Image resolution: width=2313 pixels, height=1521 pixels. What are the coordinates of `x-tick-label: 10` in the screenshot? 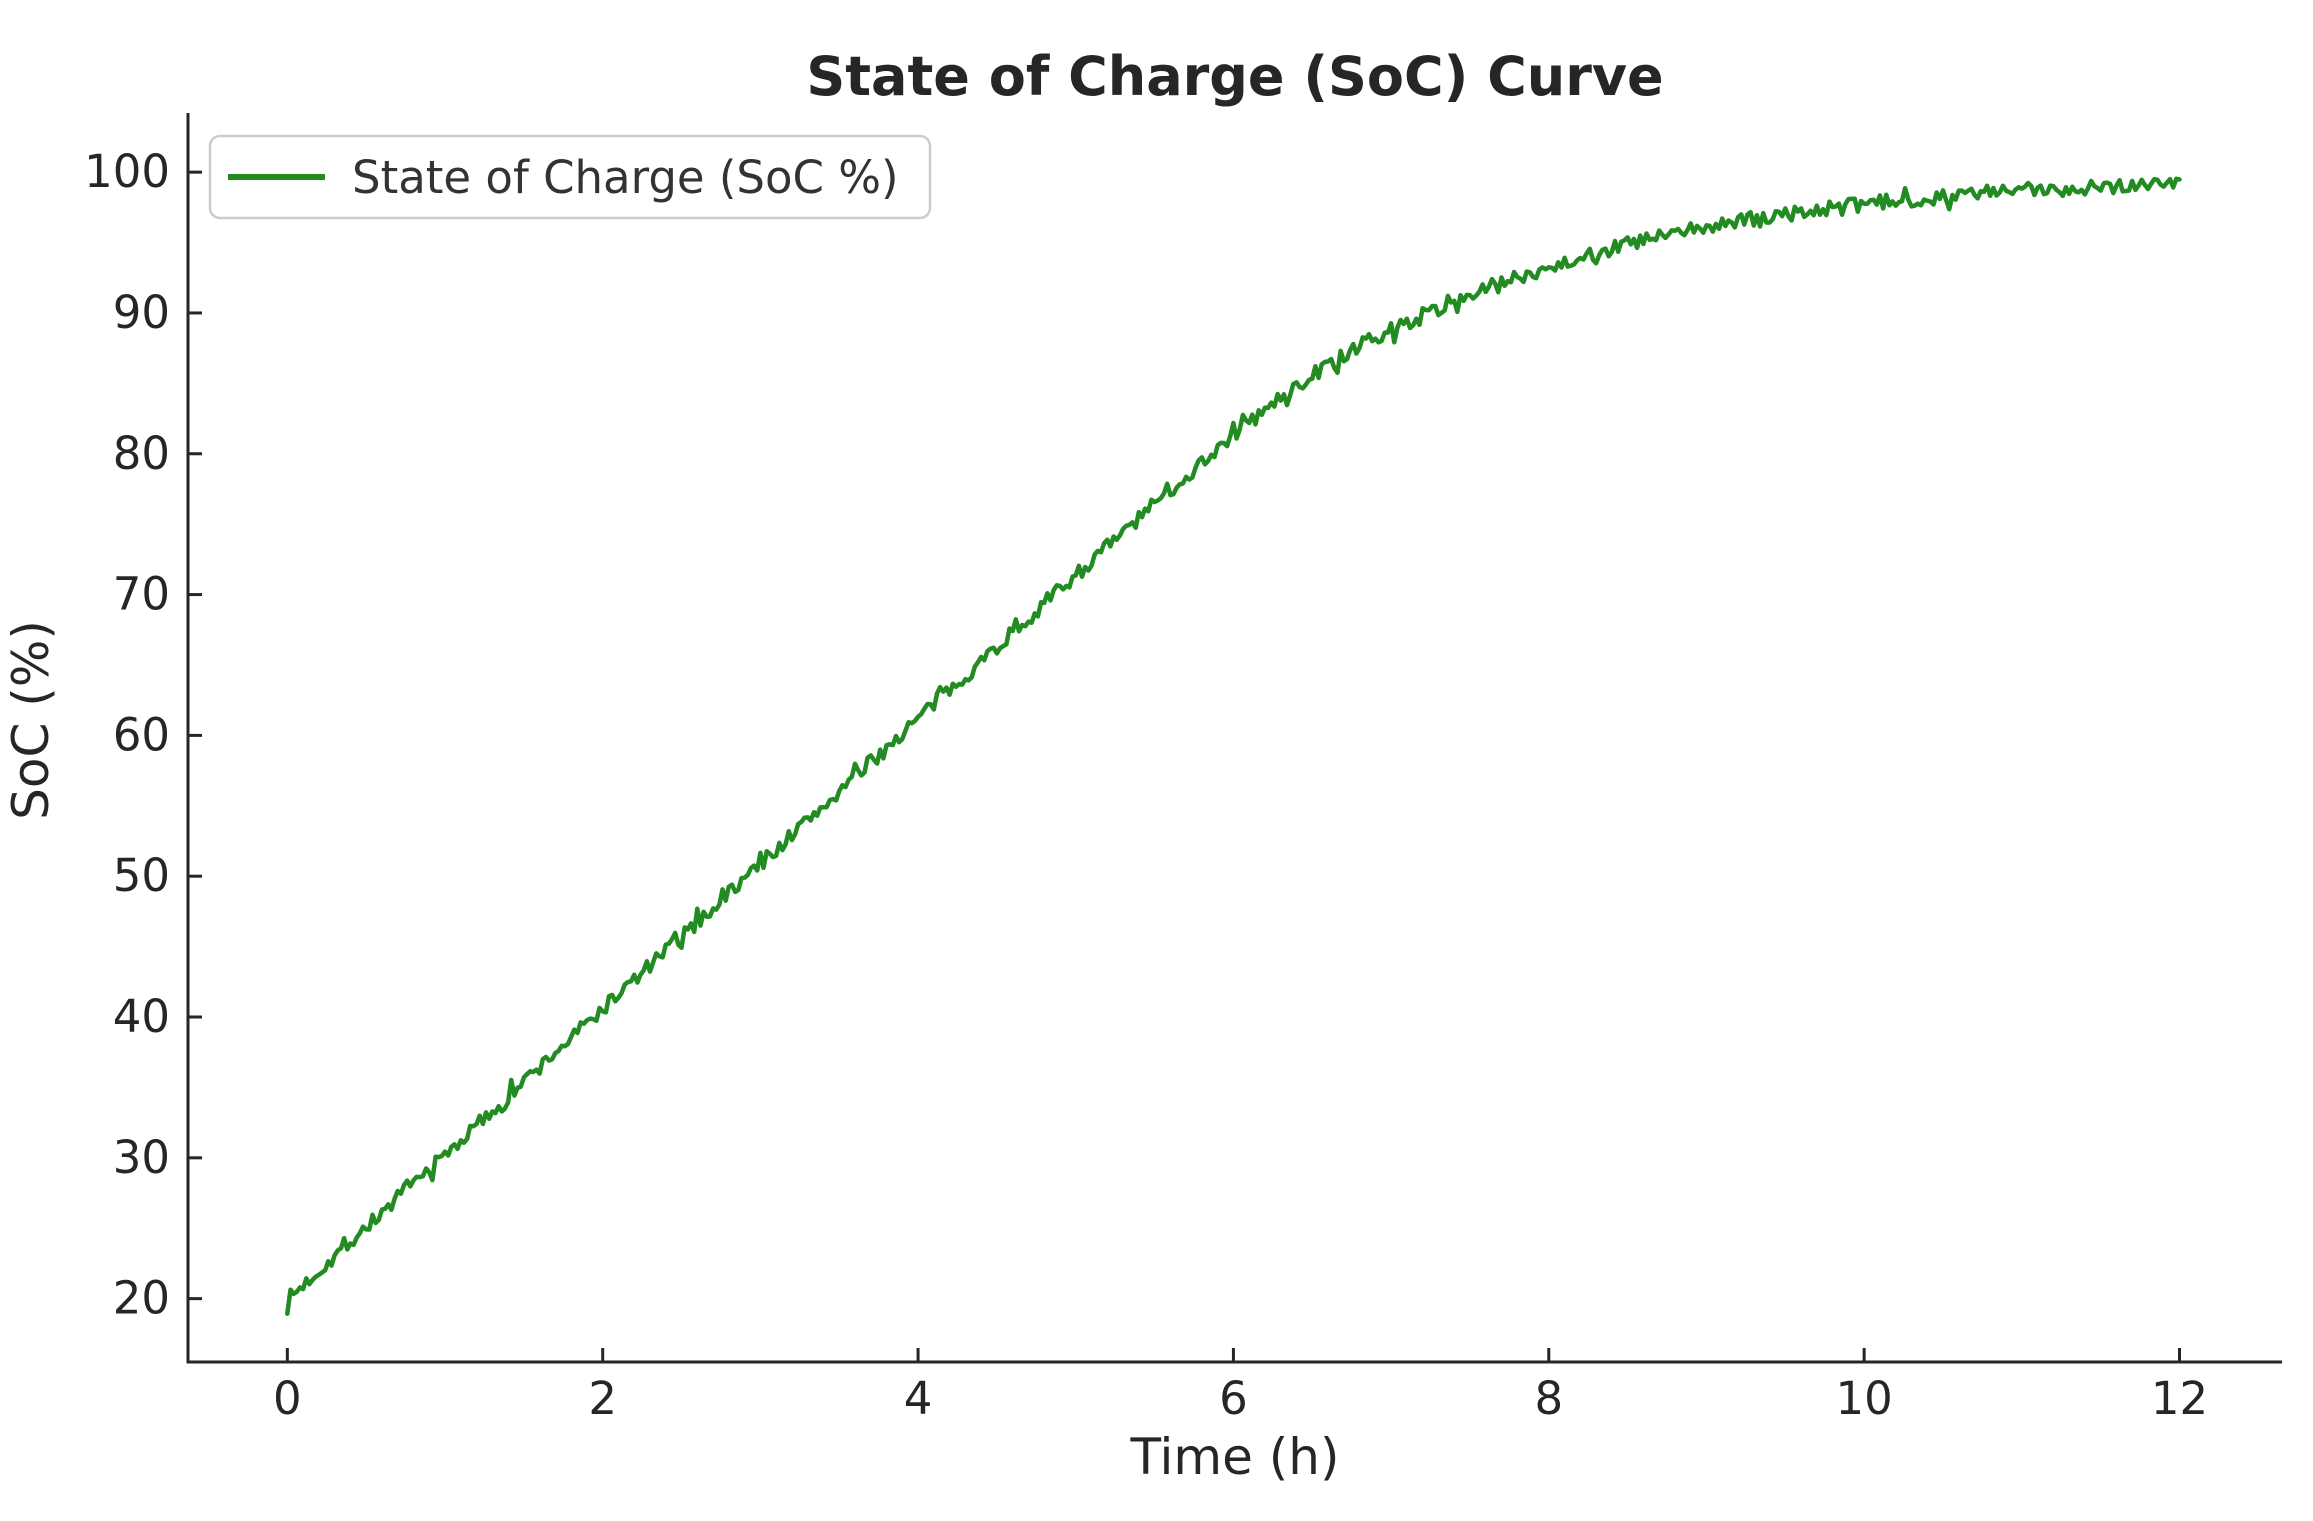 It's located at (1864, 1398).